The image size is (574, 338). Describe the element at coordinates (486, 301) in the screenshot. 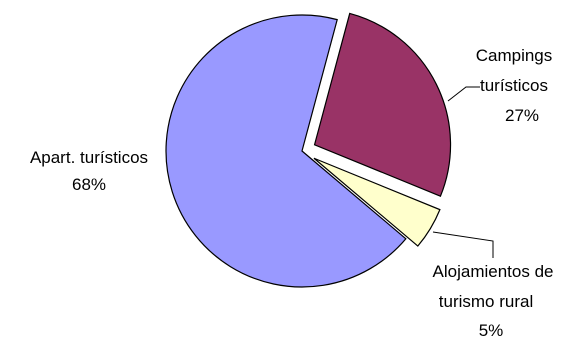

I see `slice-label-alojamientos-name-line2: turismo rural` at that location.